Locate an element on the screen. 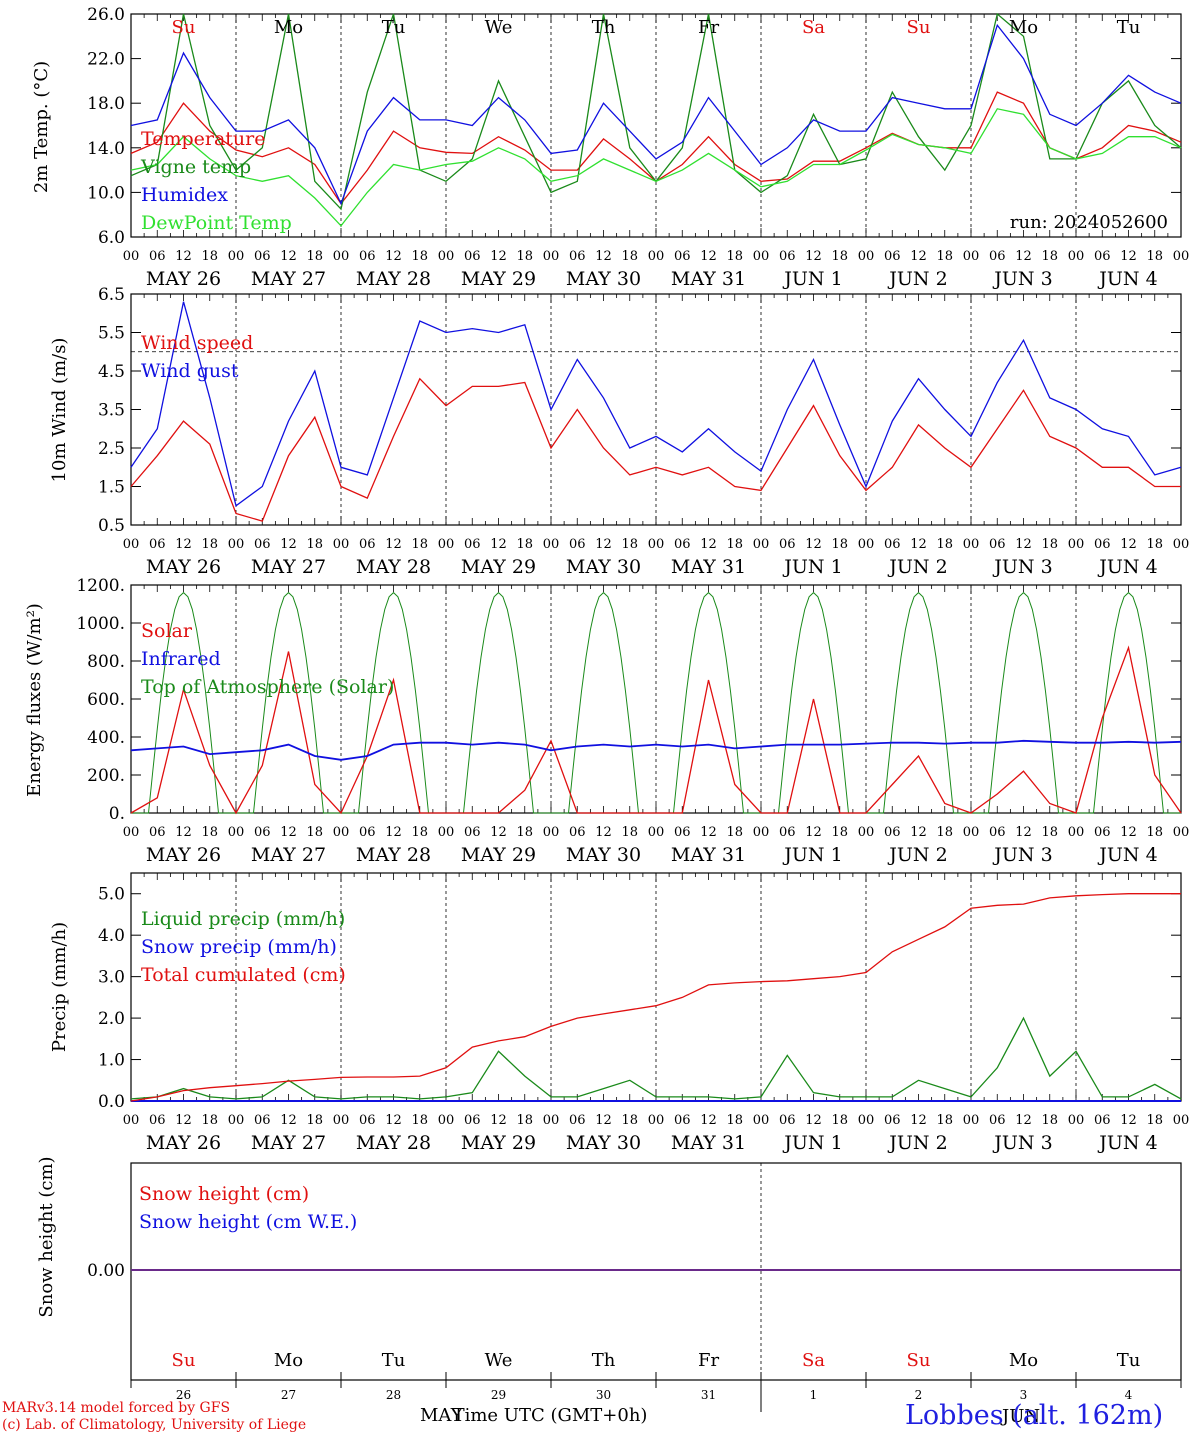  y-axis-label: Snow height (cm) is located at coordinates (46, 1236).